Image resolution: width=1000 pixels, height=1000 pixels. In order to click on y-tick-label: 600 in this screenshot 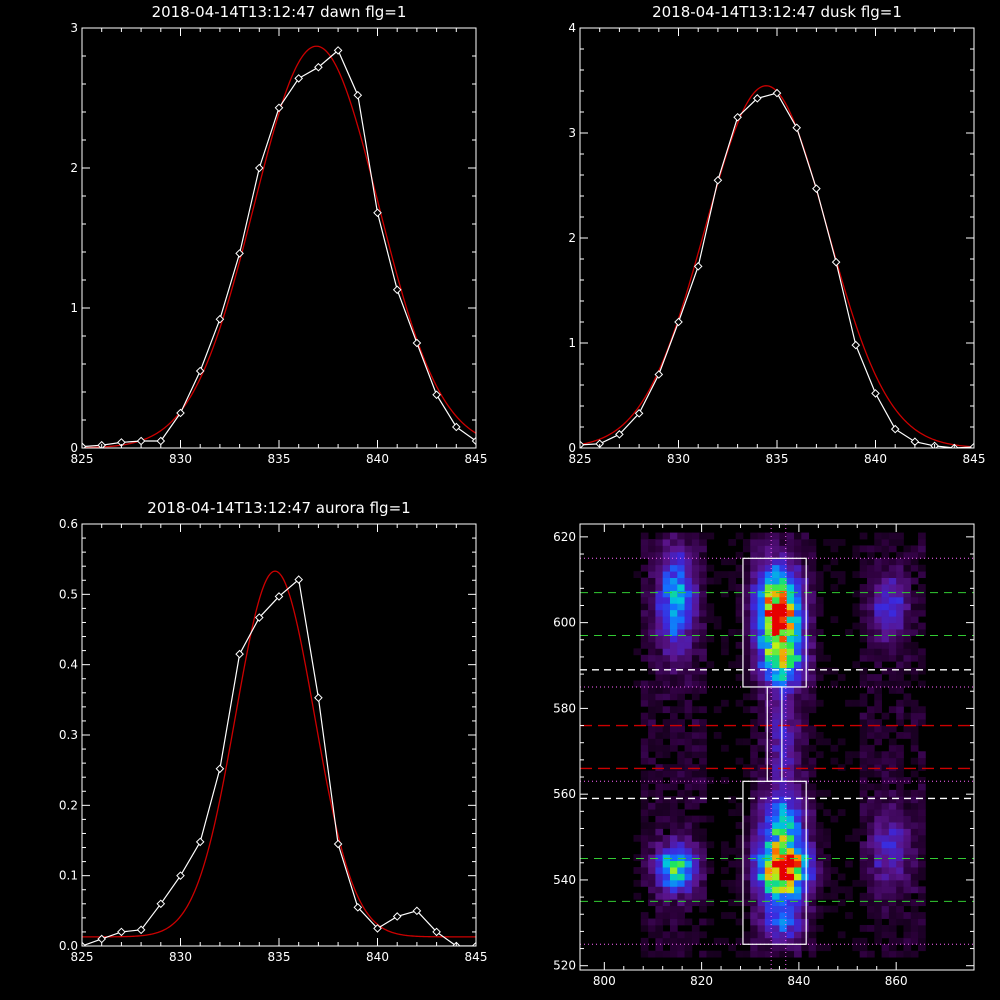, I will do `click(564, 623)`.